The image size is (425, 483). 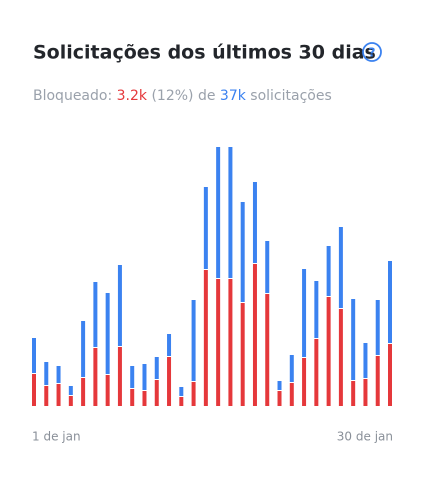 I want to click on subtitle-part: Bloqueado:, so click(x=75, y=96).